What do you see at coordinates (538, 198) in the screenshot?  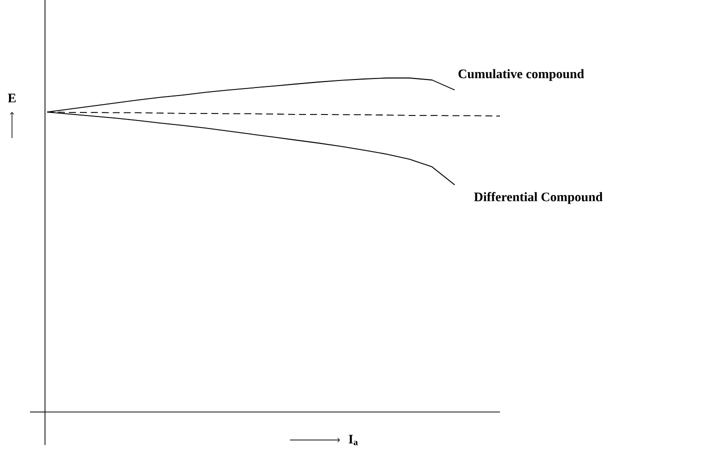 I see `series-label: Differential Compound` at bounding box center [538, 198].